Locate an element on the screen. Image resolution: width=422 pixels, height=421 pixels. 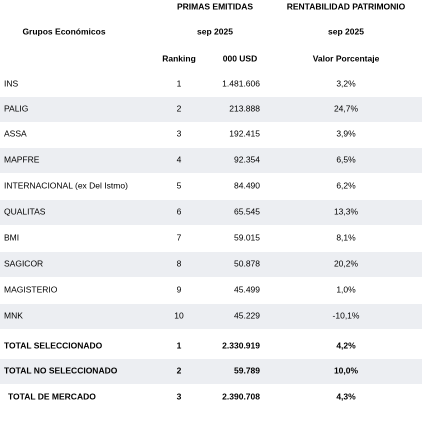
cell-name: PALIG is located at coordinates (16, 108).